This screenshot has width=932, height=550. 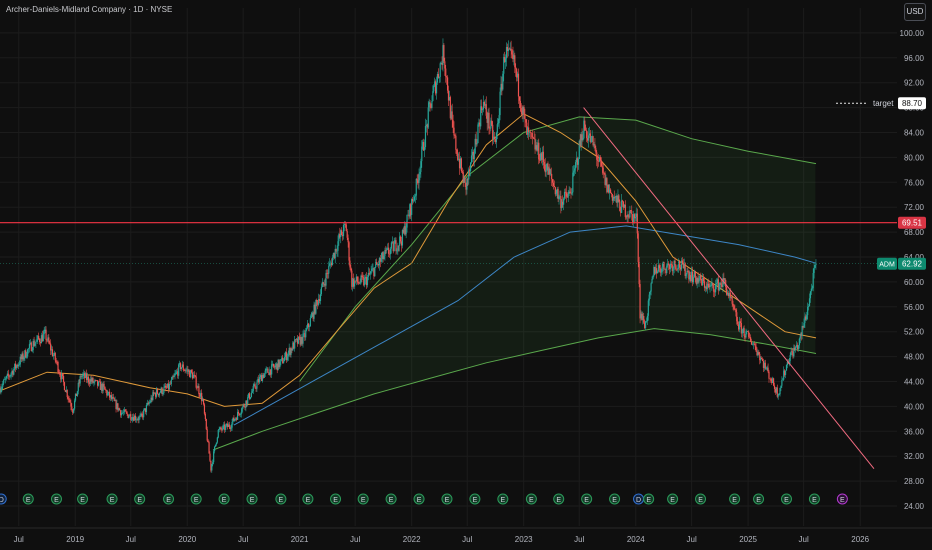 I want to click on price-tick-label: 64.00, so click(x=914, y=257).